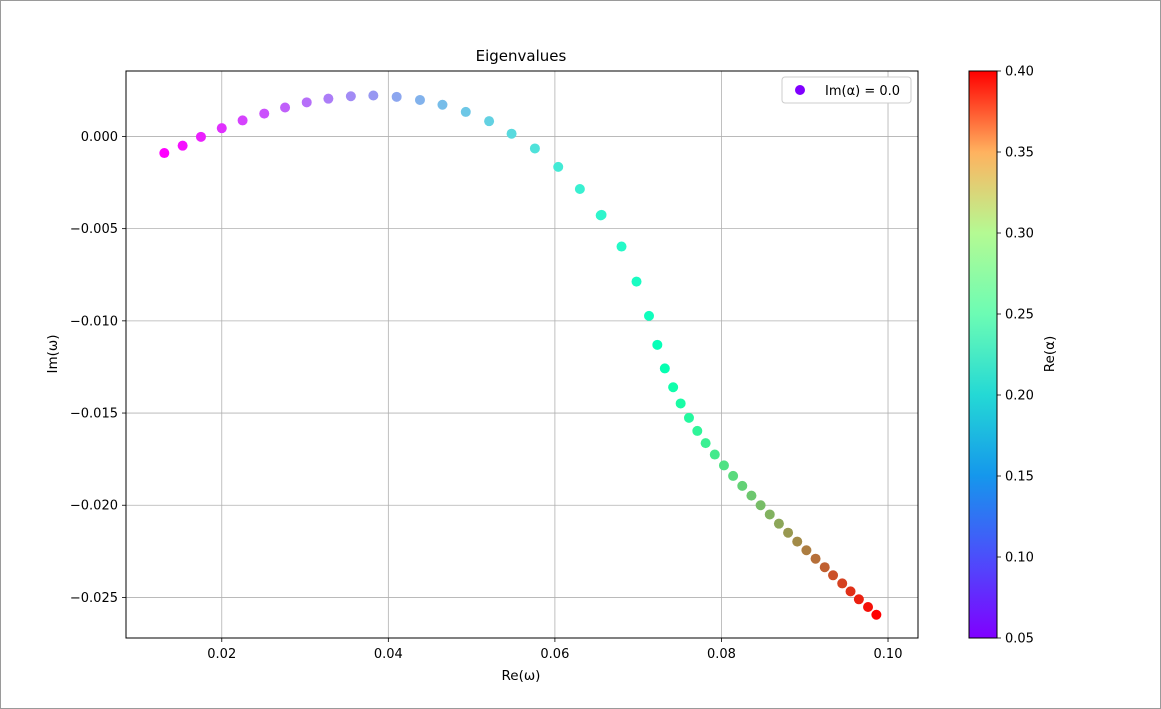 The image size is (1161, 709). I want to click on colorbar-title: Re(α), so click(1050, 354).